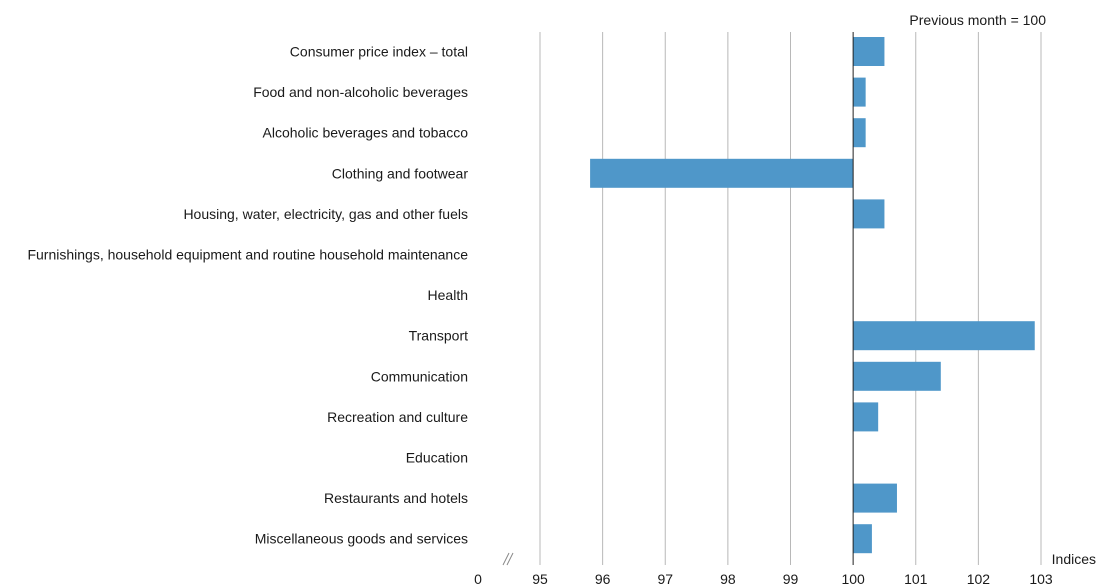 The height and width of the screenshot is (588, 1098). What do you see at coordinates (916, 579) in the screenshot?
I see `x-tick-label: 101` at bounding box center [916, 579].